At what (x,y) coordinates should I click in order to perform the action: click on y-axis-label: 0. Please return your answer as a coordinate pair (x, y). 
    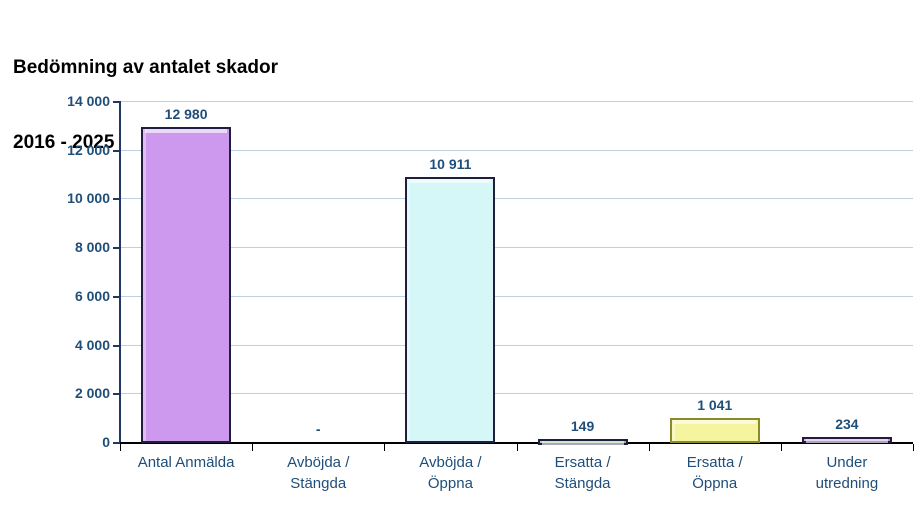
    Looking at the image, I should click on (106, 442).